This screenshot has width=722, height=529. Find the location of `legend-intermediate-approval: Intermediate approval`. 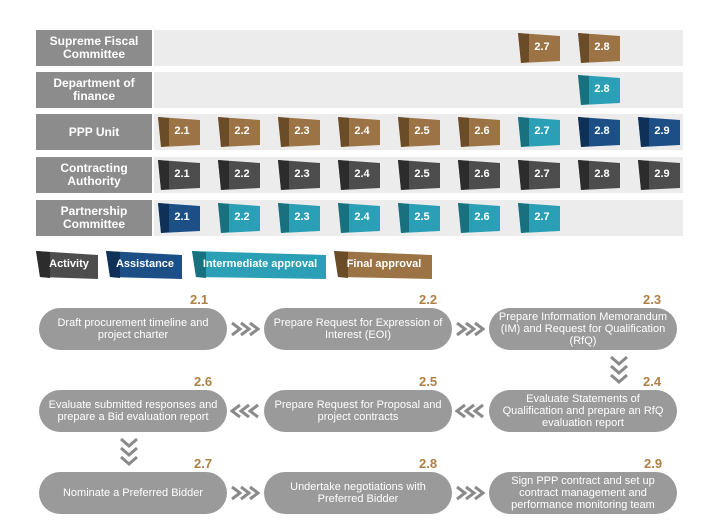

legend-intermediate-approval: Intermediate approval is located at coordinates (260, 265).